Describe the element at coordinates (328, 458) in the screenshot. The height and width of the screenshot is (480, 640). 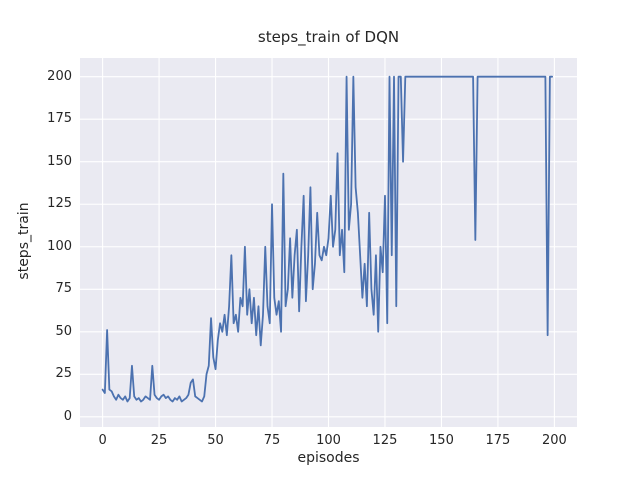
I see `x-axis-label: episodes` at that location.